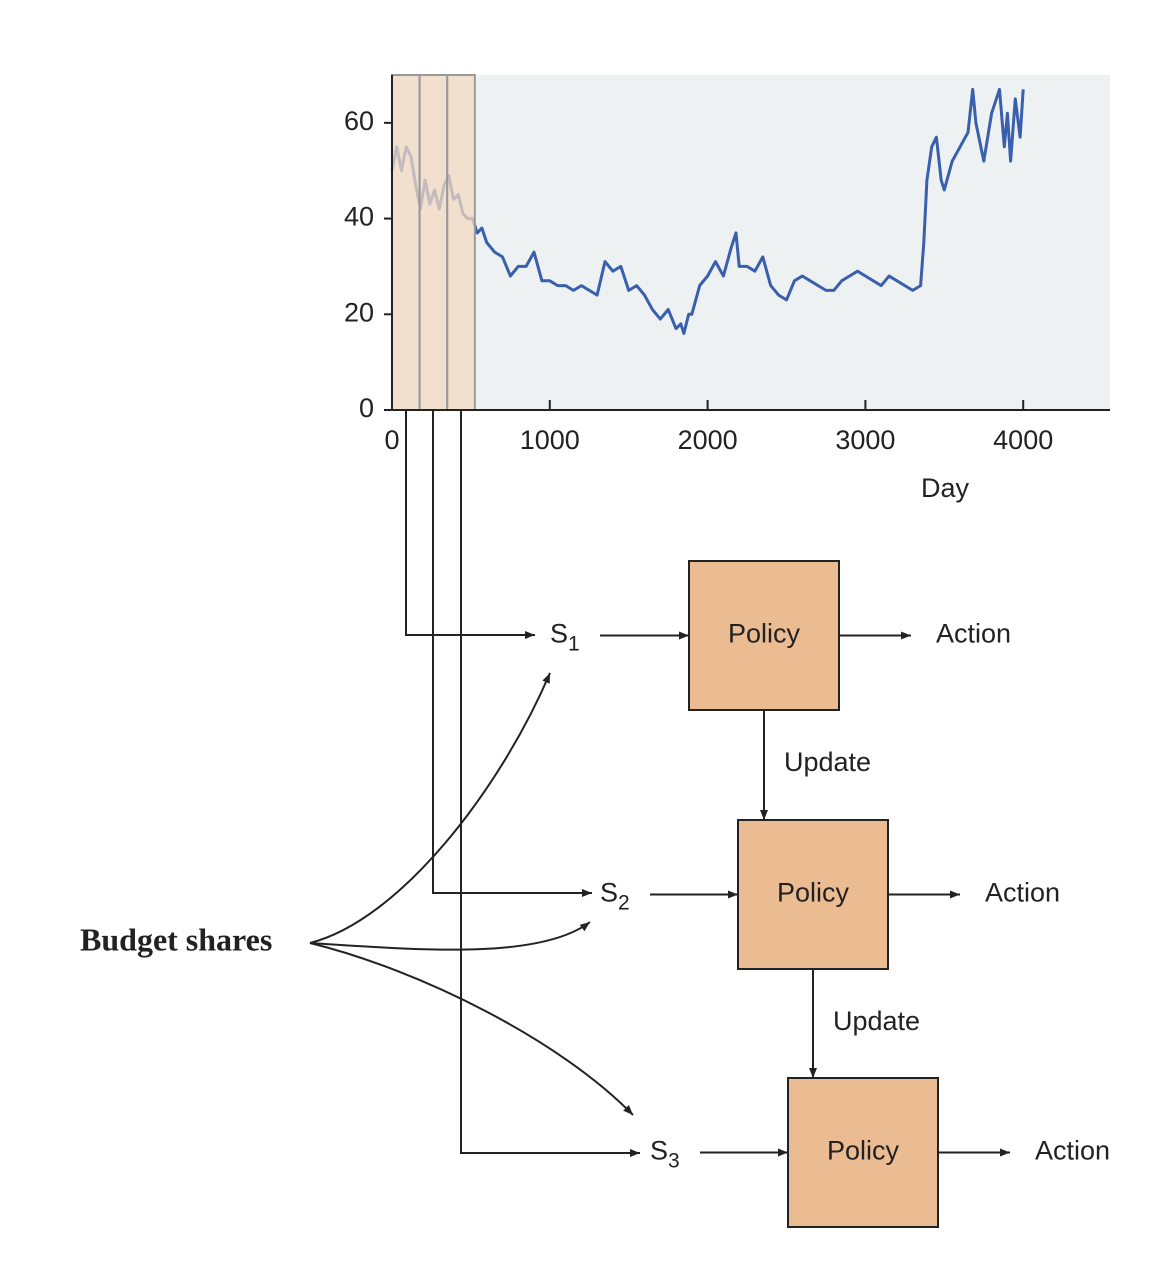 The height and width of the screenshot is (1264, 1154). I want to click on x-tick-label: 1000, so click(550, 440).